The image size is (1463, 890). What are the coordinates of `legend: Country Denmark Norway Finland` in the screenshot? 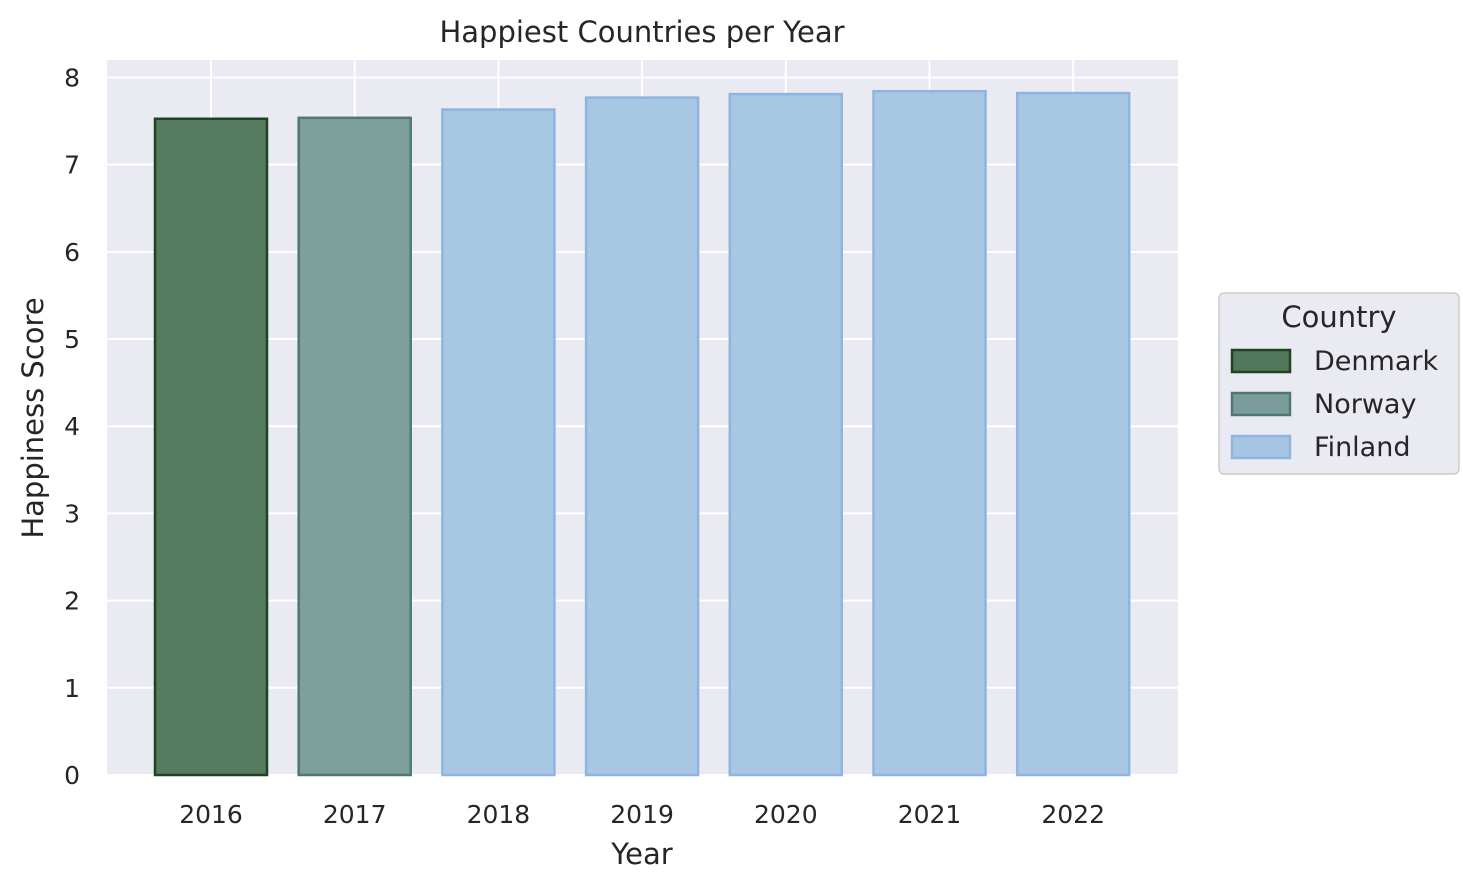 It's located at (1339, 383).